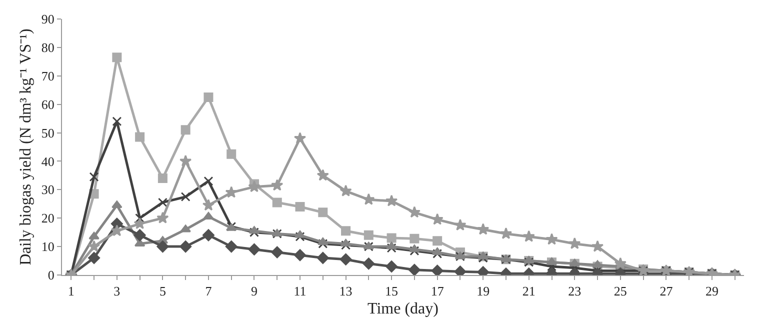 This screenshot has width=759, height=326. I want to click on y-tick-label: 90, so click(47, 19).